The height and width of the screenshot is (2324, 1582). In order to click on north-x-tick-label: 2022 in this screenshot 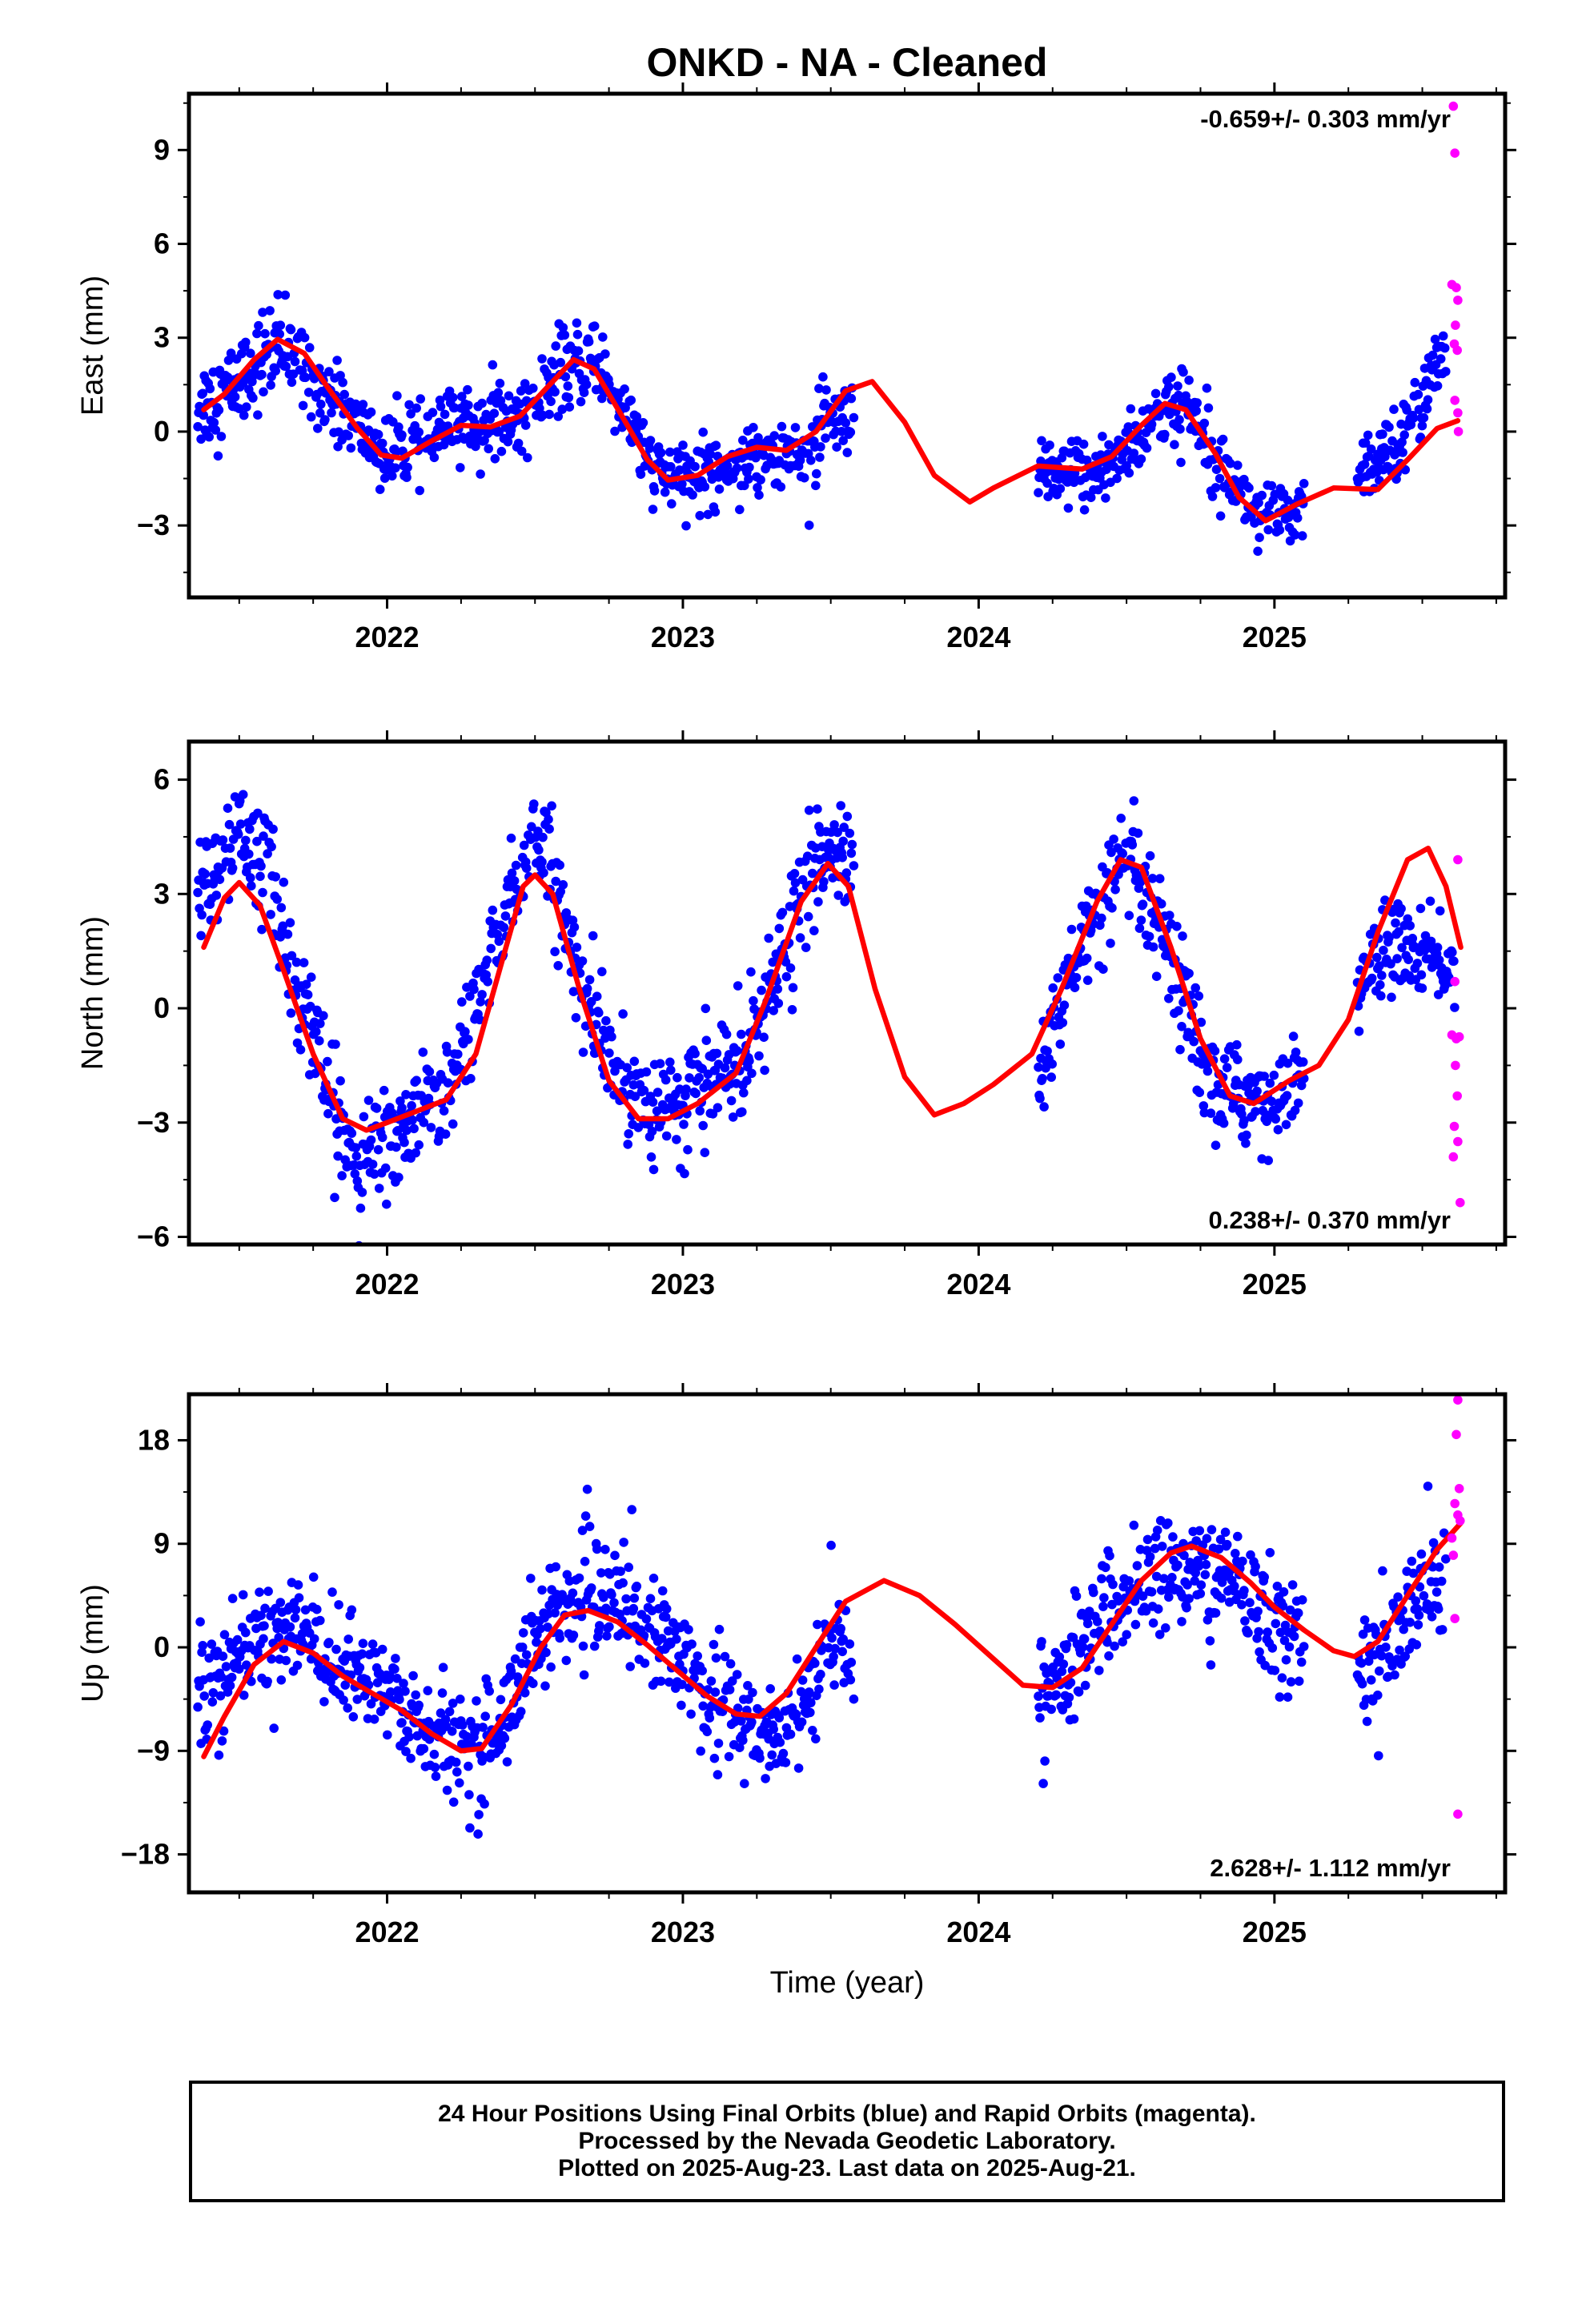, I will do `click(387, 1284)`.